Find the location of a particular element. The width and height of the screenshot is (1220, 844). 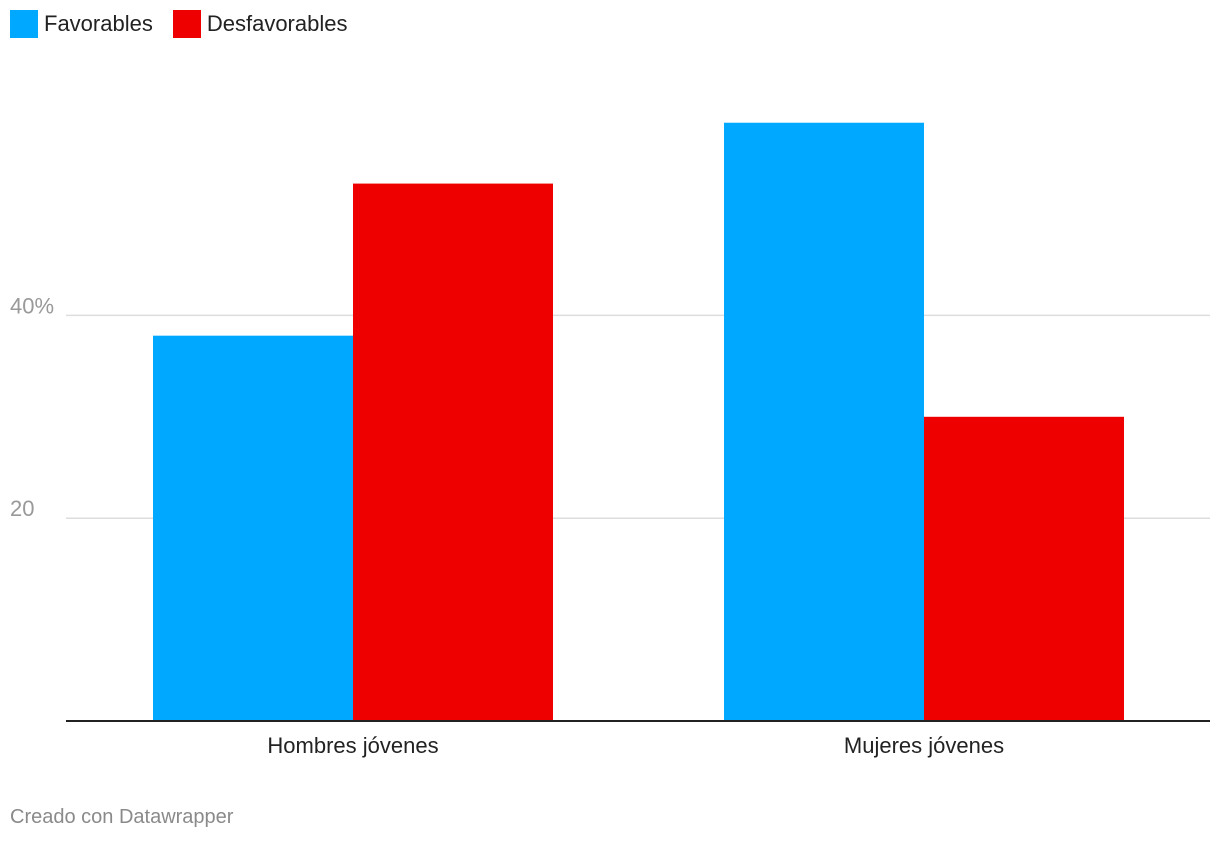

legend-label-favorables: Favorables is located at coordinates (98, 23).